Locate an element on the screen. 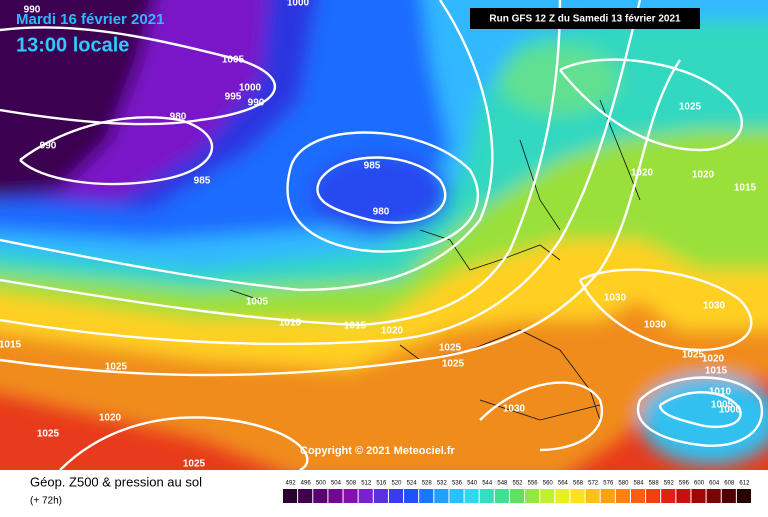 This screenshot has width=768, height=517. legend-label: 500 is located at coordinates (321, 484).